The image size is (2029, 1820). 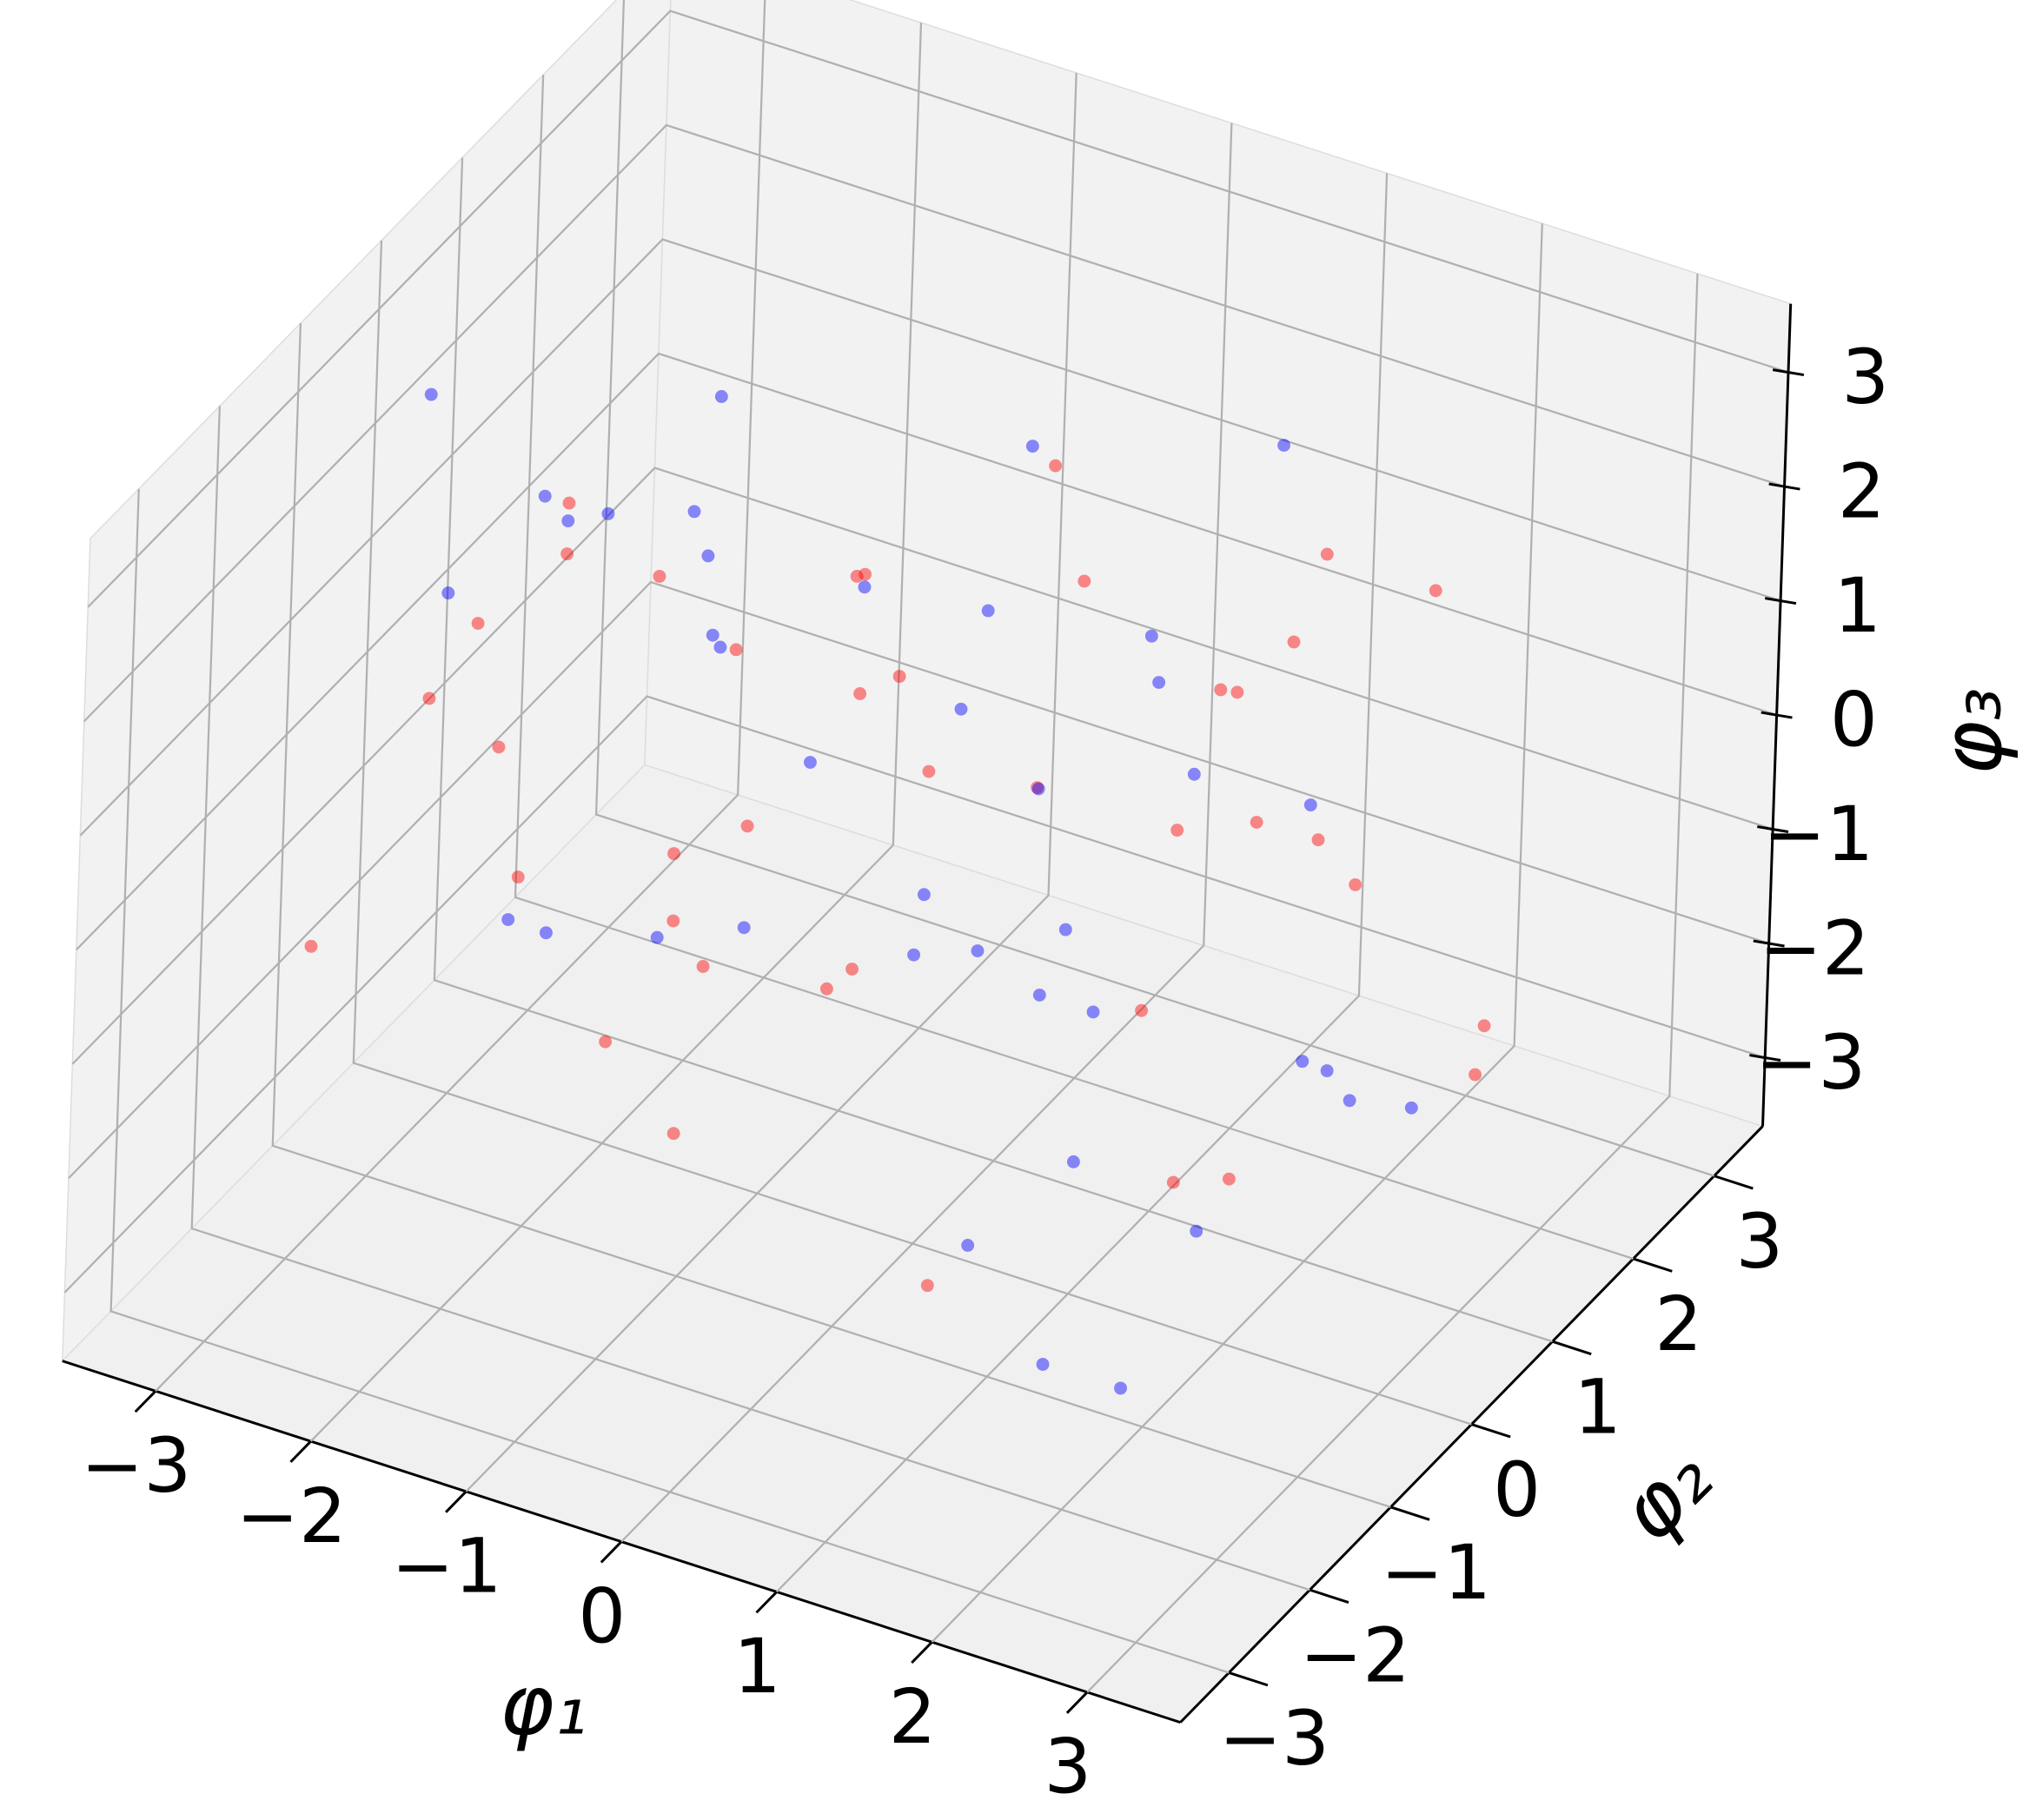 What do you see at coordinates (1815, 948) in the screenshot?
I see `z-tick-label: −2` at bounding box center [1815, 948].